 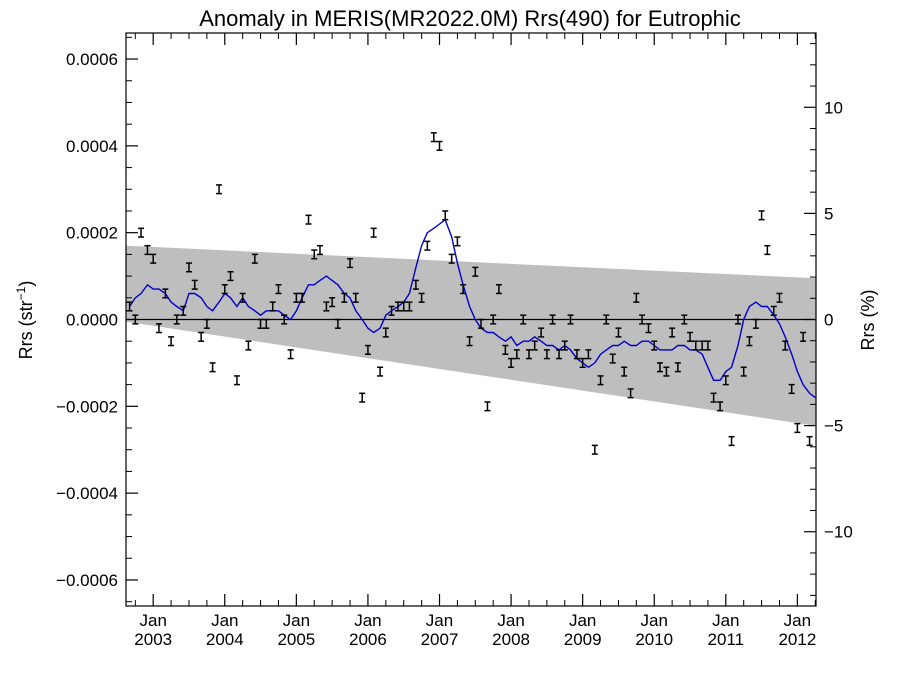 I want to click on x-tick-year-label: 2012, so click(x=797, y=639).